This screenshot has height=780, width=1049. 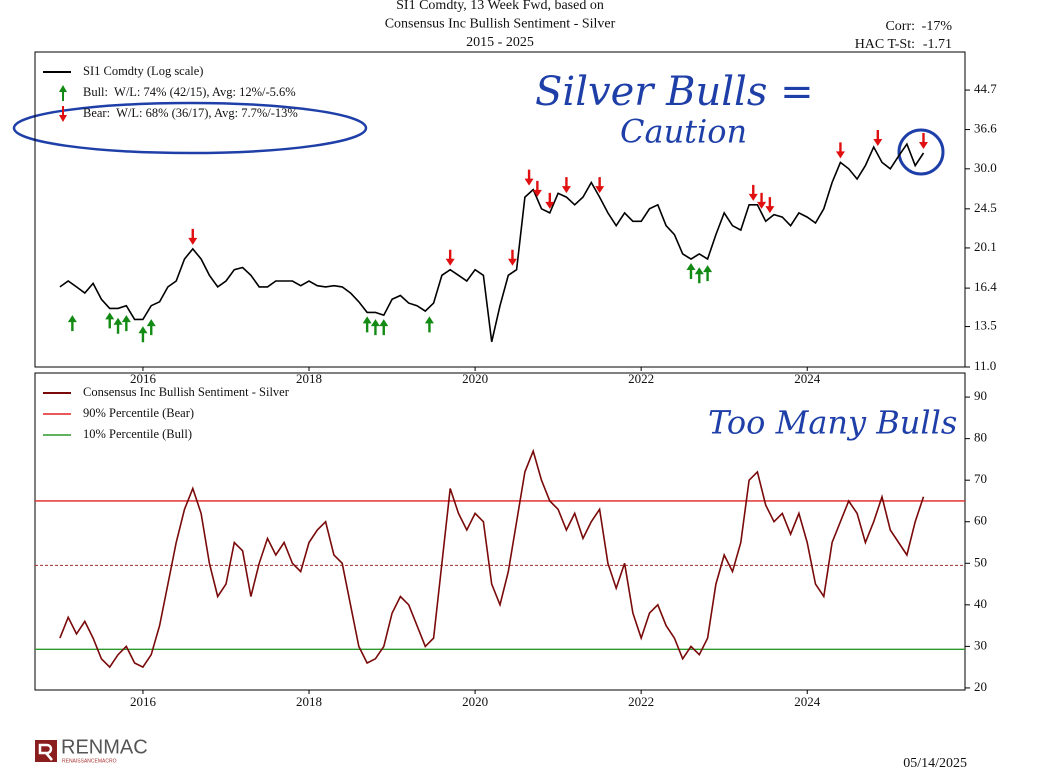 I want to click on y-tick-label: 11.0, so click(x=985, y=365).